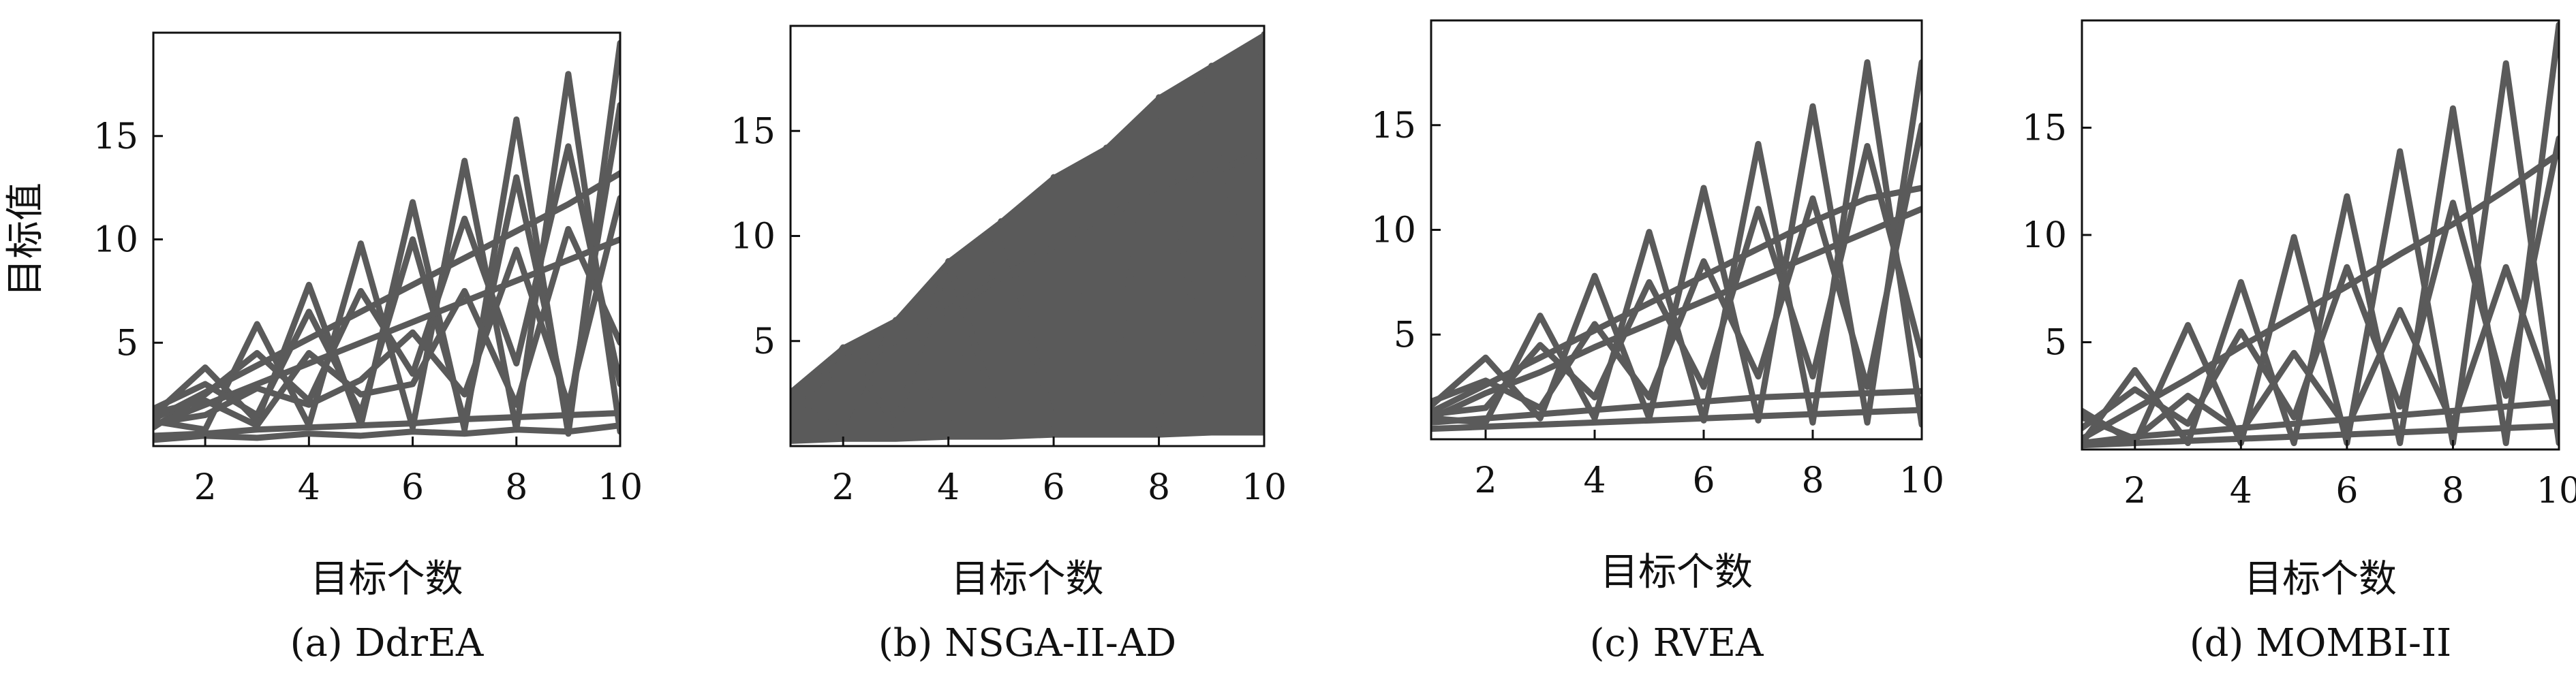  Describe the element at coordinates (1027, 643) in the screenshot. I see `subplot-caption-b: (b) NSGA-II-AD` at that location.